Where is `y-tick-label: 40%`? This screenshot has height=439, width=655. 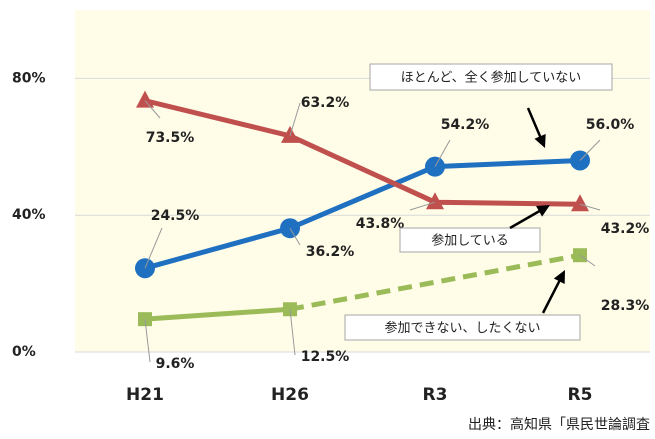
y-tick-label: 40% is located at coordinates (29, 215).